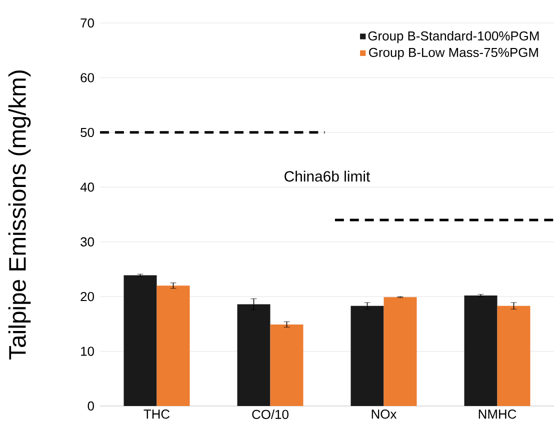 Image resolution: width=554 pixels, height=438 pixels. What do you see at coordinates (87, 23) in the screenshot?
I see `y-tick-label: 70` at bounding box center [87, 23].